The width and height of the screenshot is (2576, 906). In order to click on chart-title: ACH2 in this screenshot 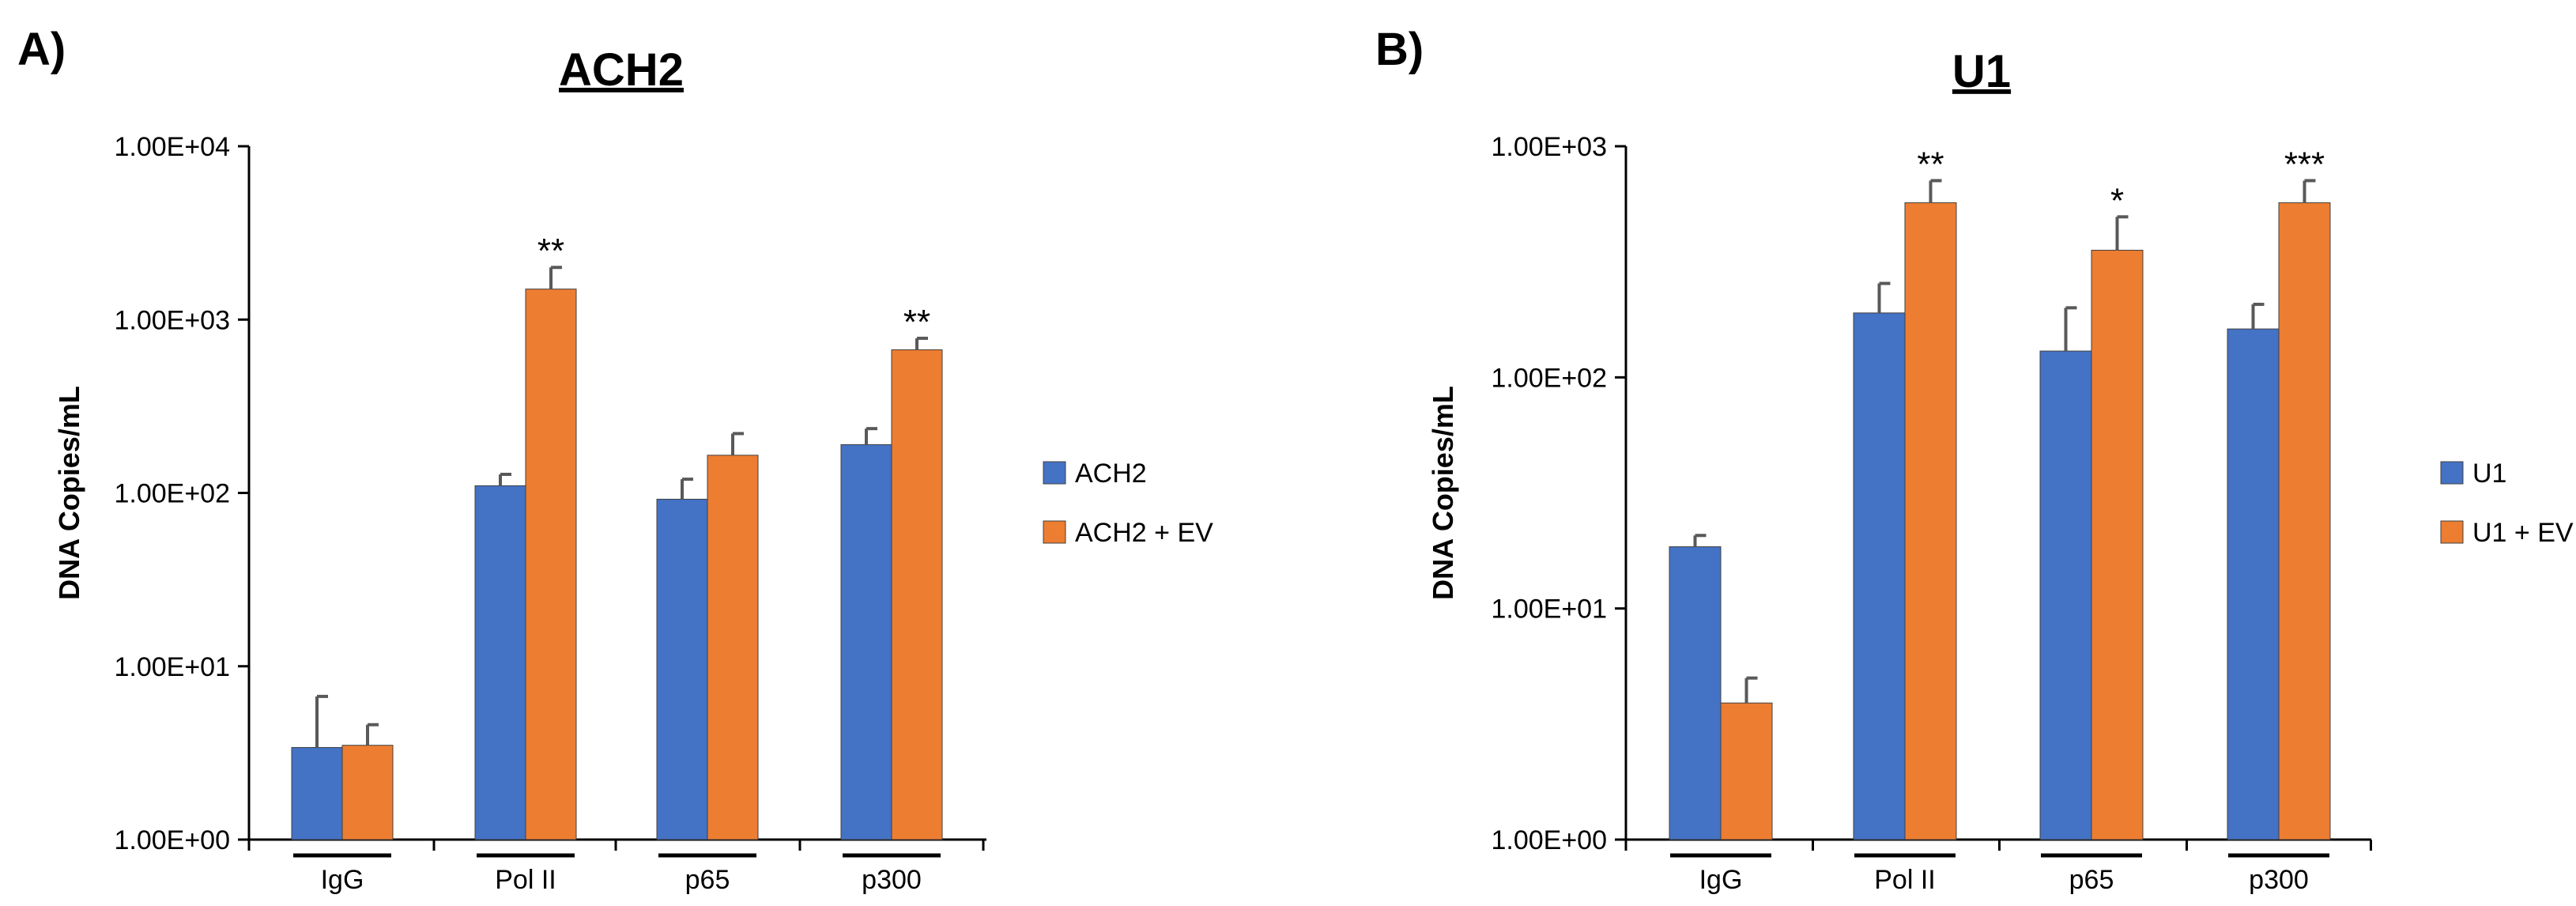, I will do `click(621, 70)`.